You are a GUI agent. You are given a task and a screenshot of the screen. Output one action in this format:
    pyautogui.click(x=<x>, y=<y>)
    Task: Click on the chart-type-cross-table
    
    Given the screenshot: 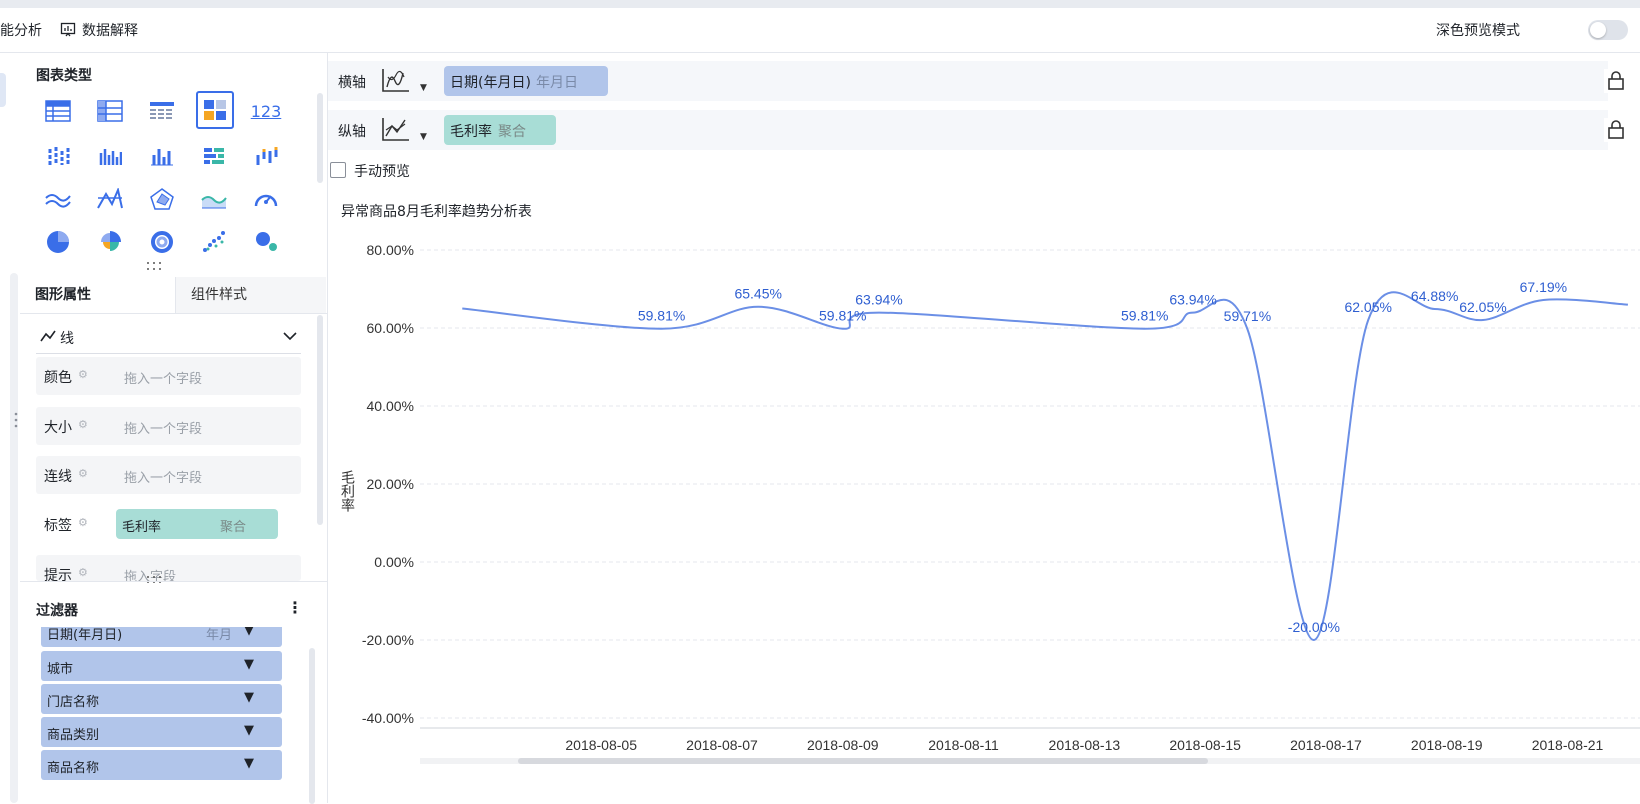 What is the action you would take?
    pyautogui.click(x=110, y=111)
    